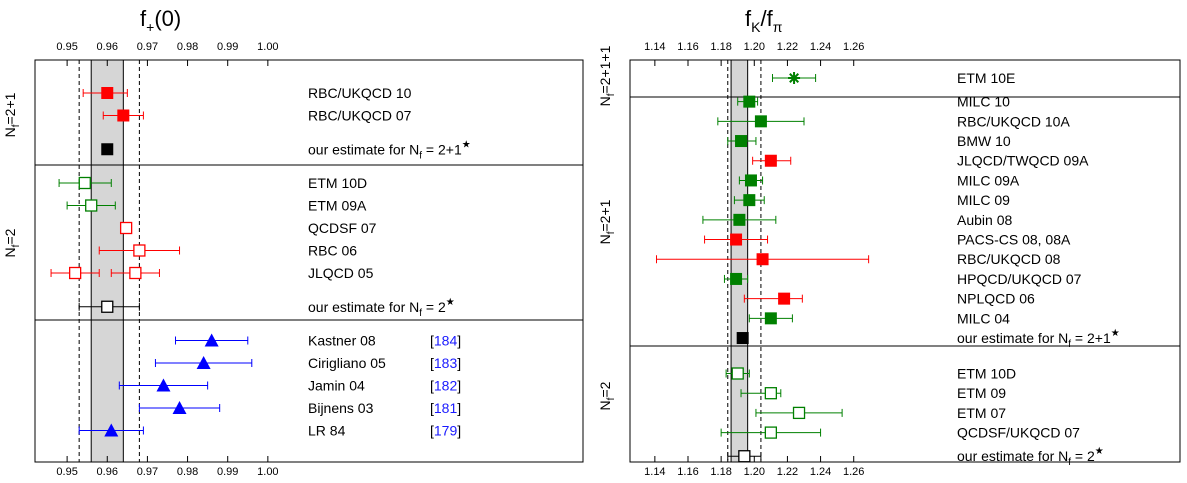 The image size is (1187, 483). Describe the element at coordinates (10, 236) in the screenshot. I see `panel1-group-label-rest: =2` at that location.